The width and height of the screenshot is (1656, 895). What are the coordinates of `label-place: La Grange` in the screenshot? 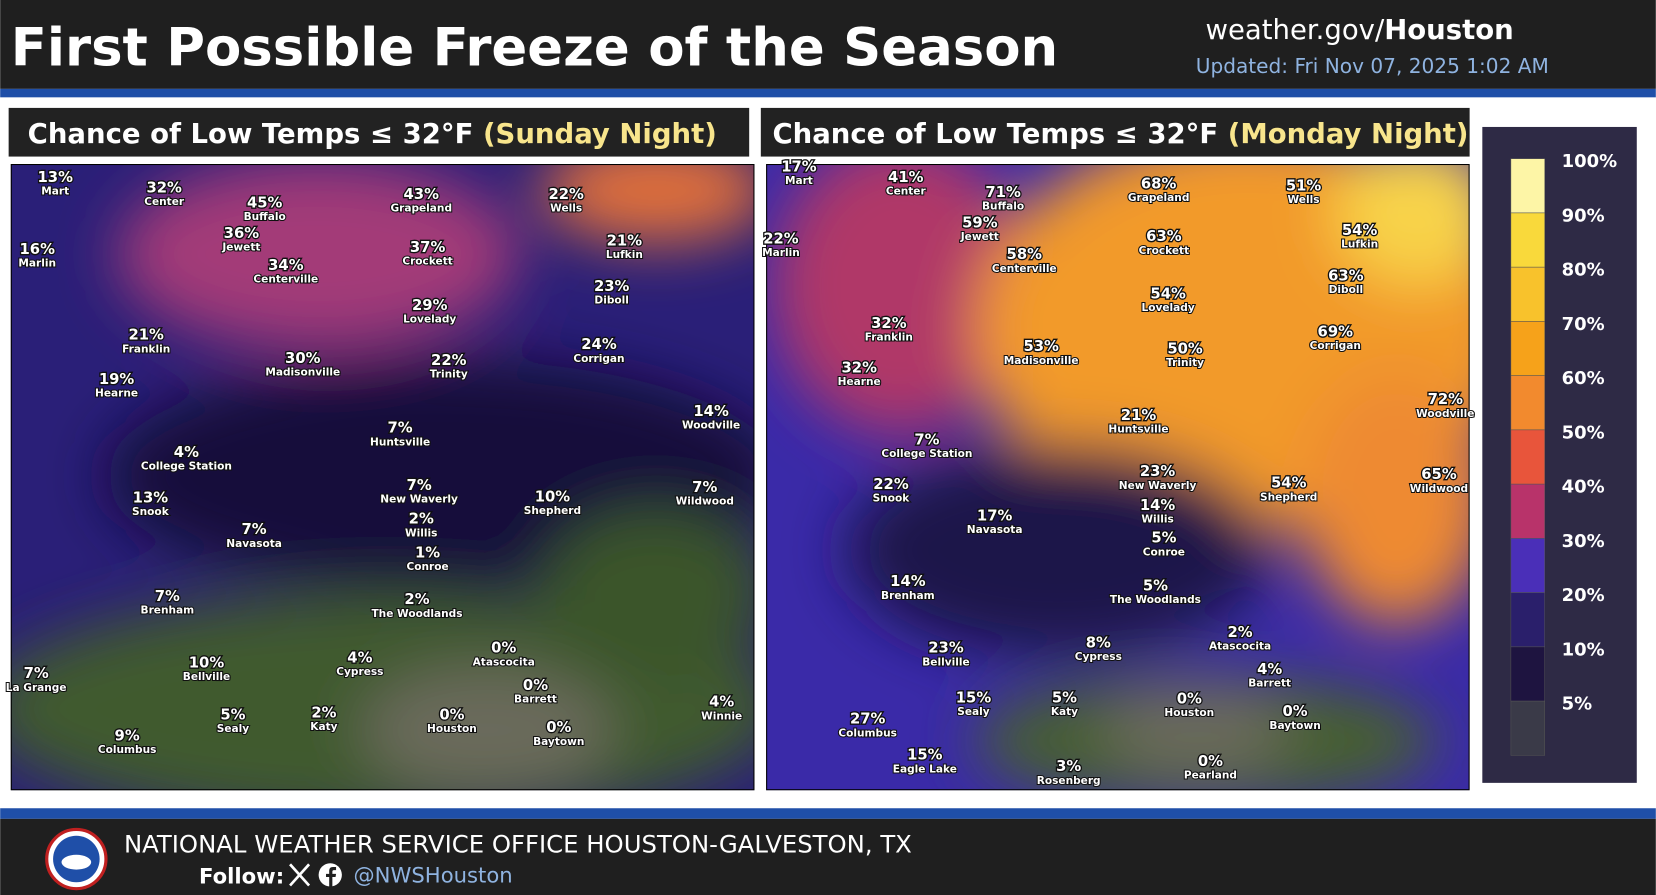 It's located at (36, 688).